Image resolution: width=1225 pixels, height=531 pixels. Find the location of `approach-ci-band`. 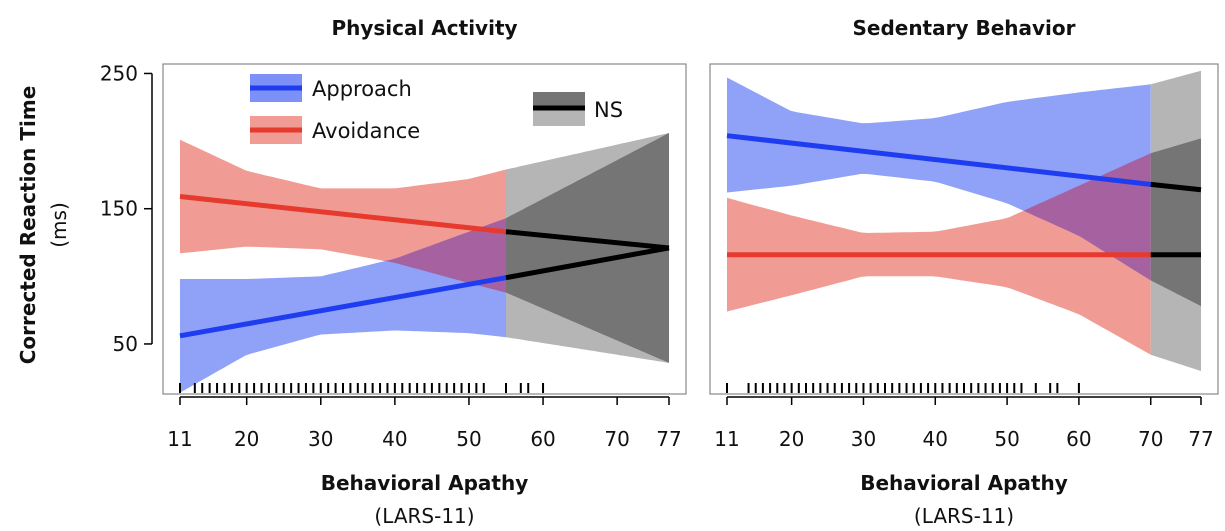

approach-ci-band is located at coordinates (939, 179).